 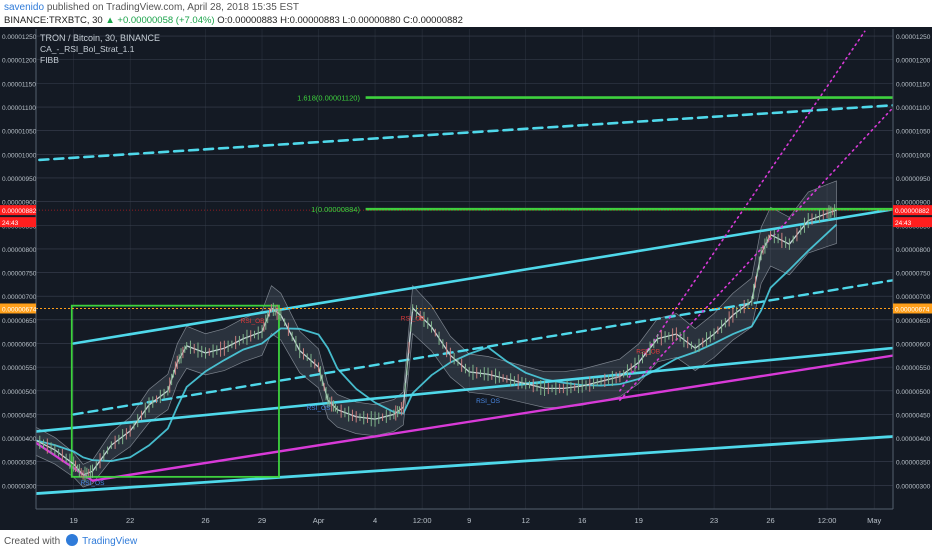 What do you see at coordinates (469, 520) in the screenshot?
I see `x-tick-label: 9` at bounding box center [469, 520].